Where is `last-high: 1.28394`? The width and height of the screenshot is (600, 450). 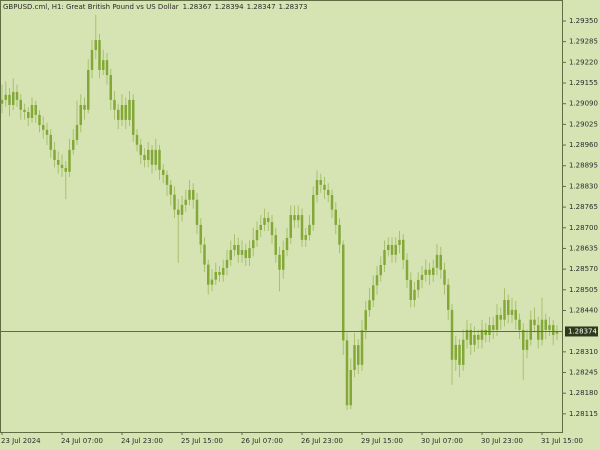
last-high: 1.28394 is located at coordinates (229, 7).